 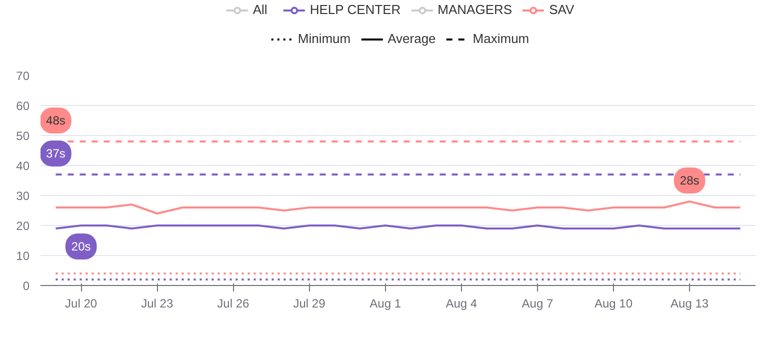 What do you see at coordinates (81, 303) in the screenshot?
I see `x-tick-label: Jul 20` at bounding box center [81, 303].